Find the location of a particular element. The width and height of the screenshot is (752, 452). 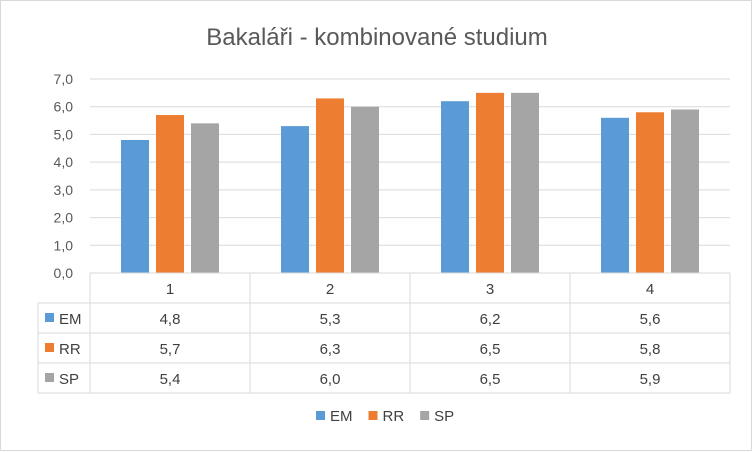

y-tick-label: 1,0 is located at coordinates (64, 245).